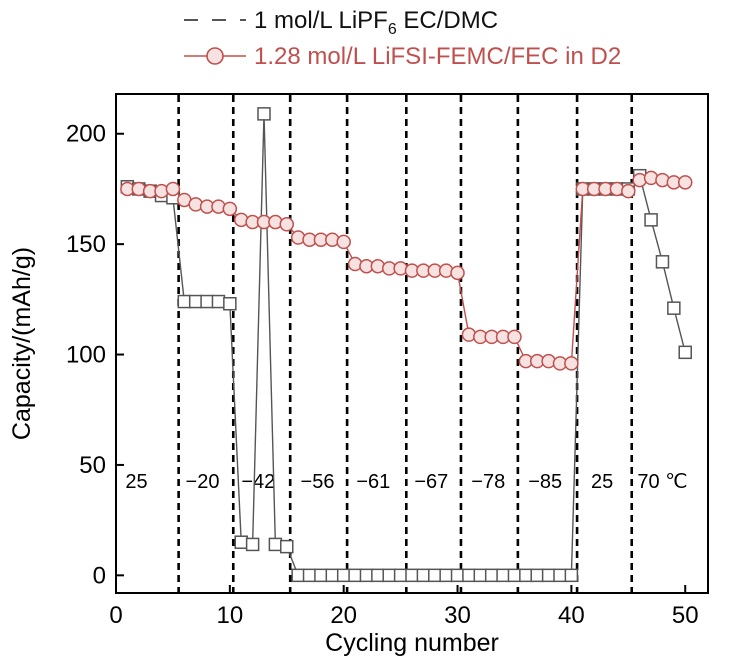 This screenshot has width=735, height=665. I want to click on y-axis-title: Capacity/(mAh/g), so click(22, 343).